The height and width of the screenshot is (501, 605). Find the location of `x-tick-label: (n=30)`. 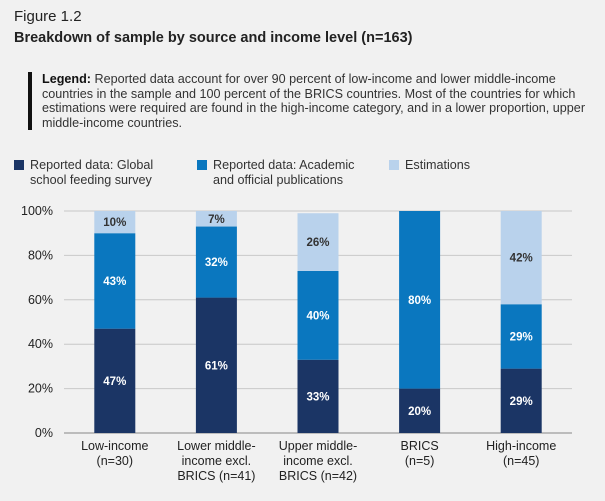

x-tick-label: (n=30) is located at coordinates (115, 461).